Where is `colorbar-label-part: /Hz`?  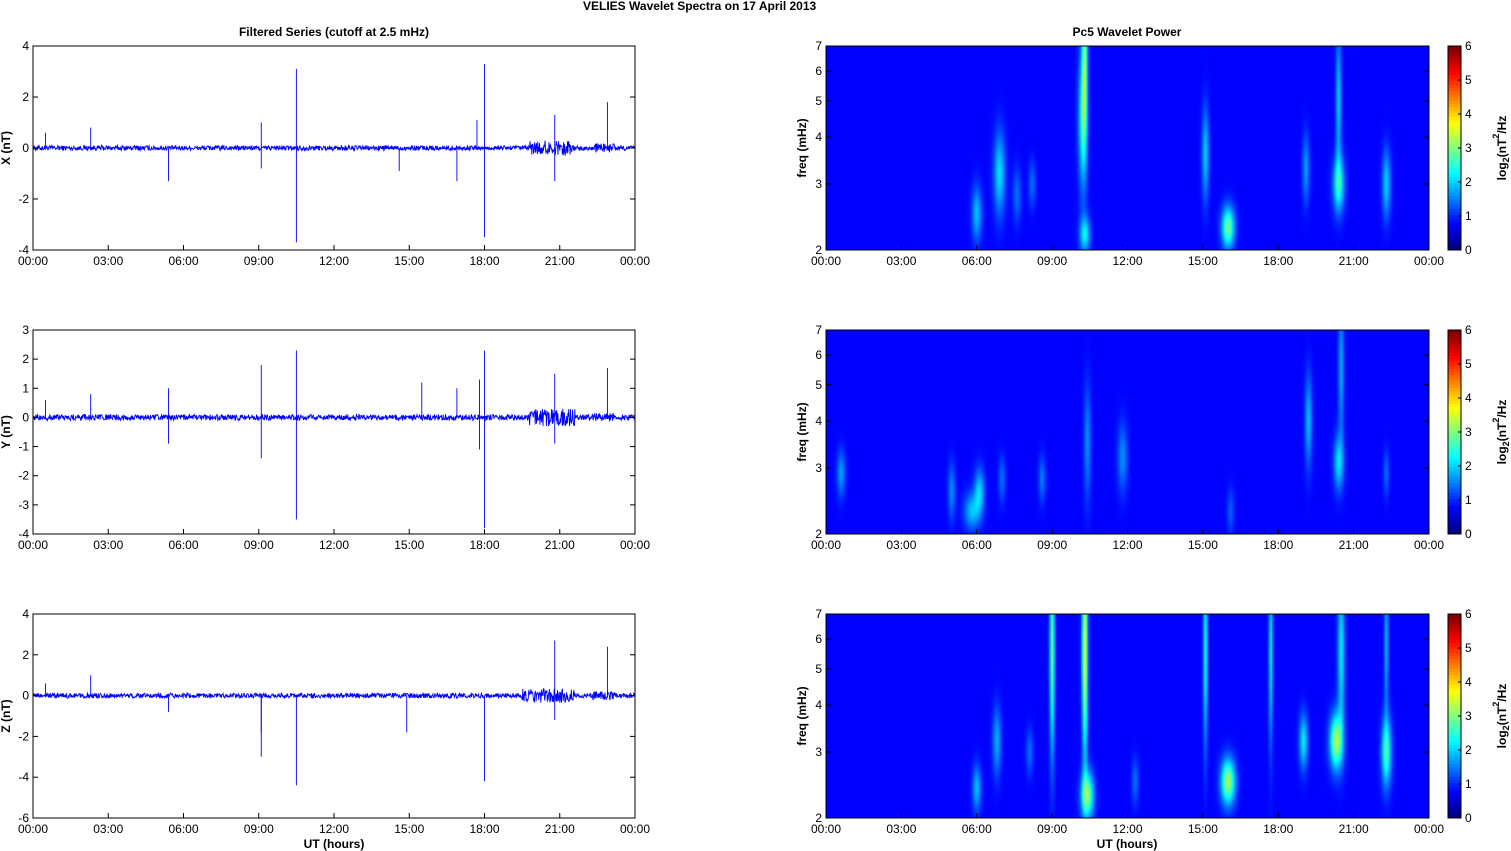
colorbar-label-part: /Hz is located at coordinates (1502, 125).